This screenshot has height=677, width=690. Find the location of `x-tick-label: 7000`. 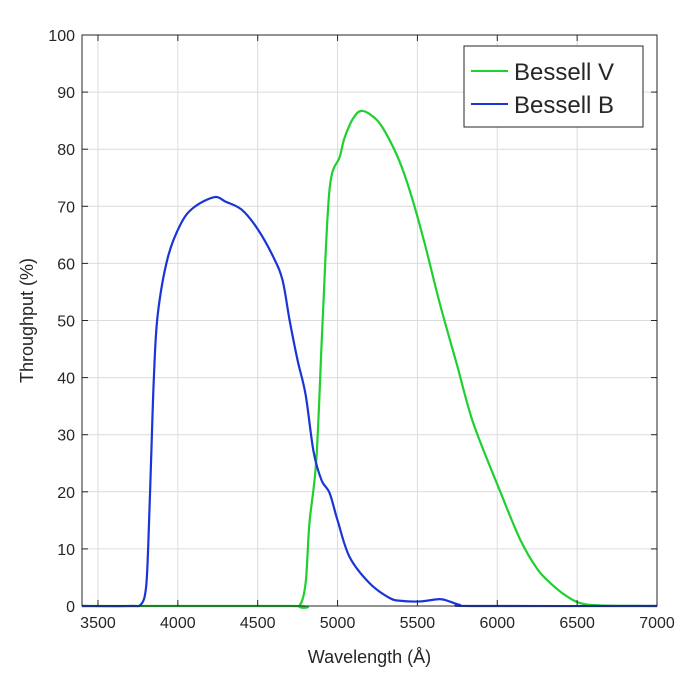

x-tick-label: 7000 is located at coordinates (657, 623).